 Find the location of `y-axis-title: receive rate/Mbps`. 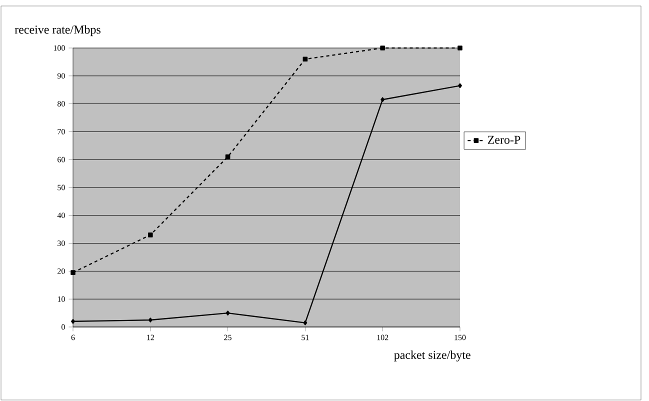

y-axis-title: receive rate/Mbps is located at coordinates (57, 30).